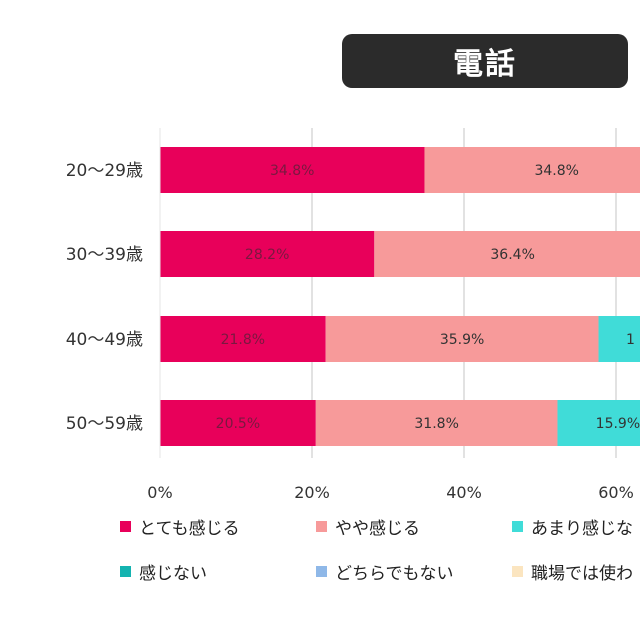 Image resolution: width=640 pixels, height=640 pixels. I want to click on legend-item: 職場では使わ, so click(576, 571).